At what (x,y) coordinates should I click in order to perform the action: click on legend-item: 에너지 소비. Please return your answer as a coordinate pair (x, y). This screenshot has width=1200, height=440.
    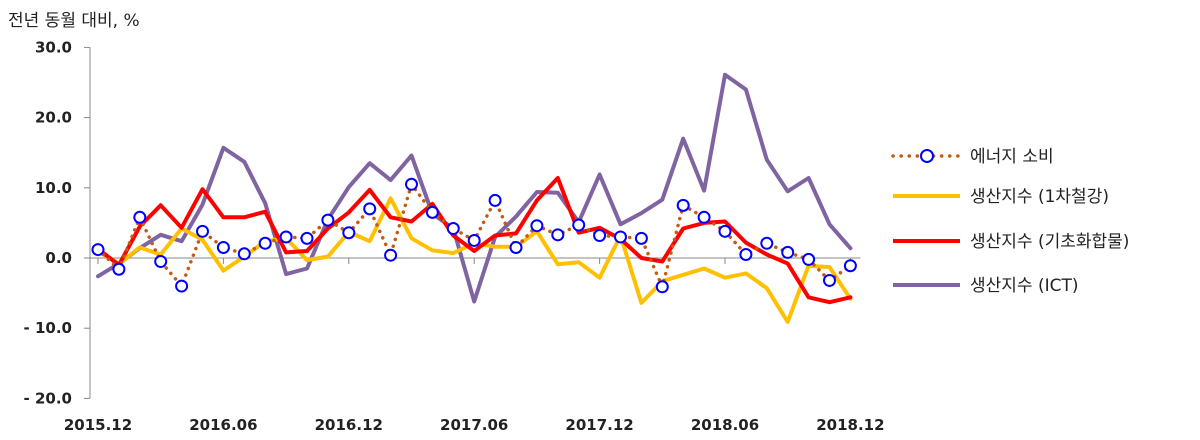
    Looking at the image, I should click on (972, 157).